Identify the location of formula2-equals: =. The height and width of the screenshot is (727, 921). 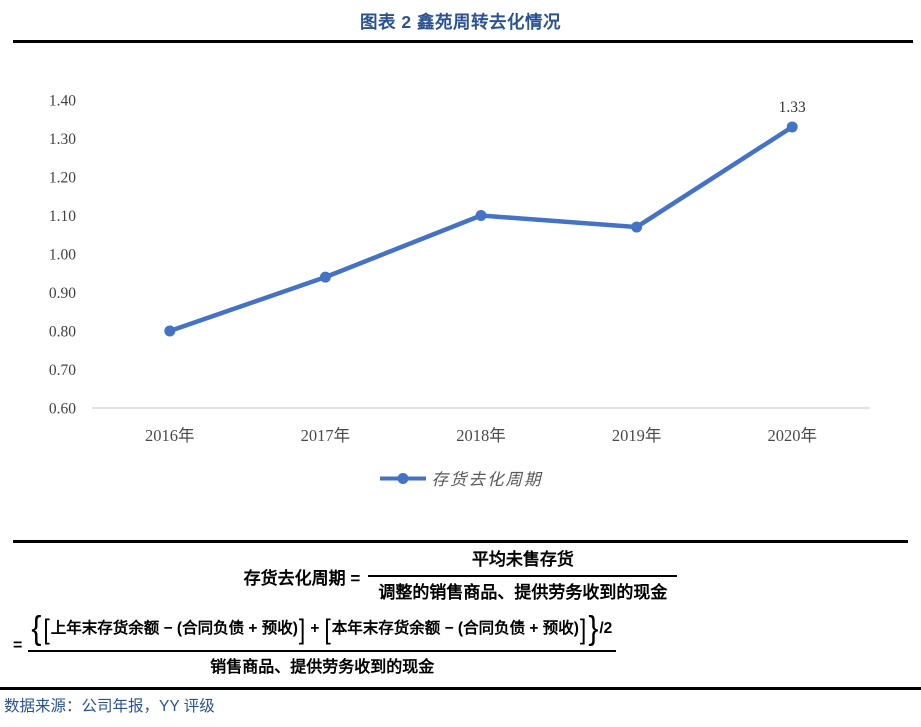
(18, 645).